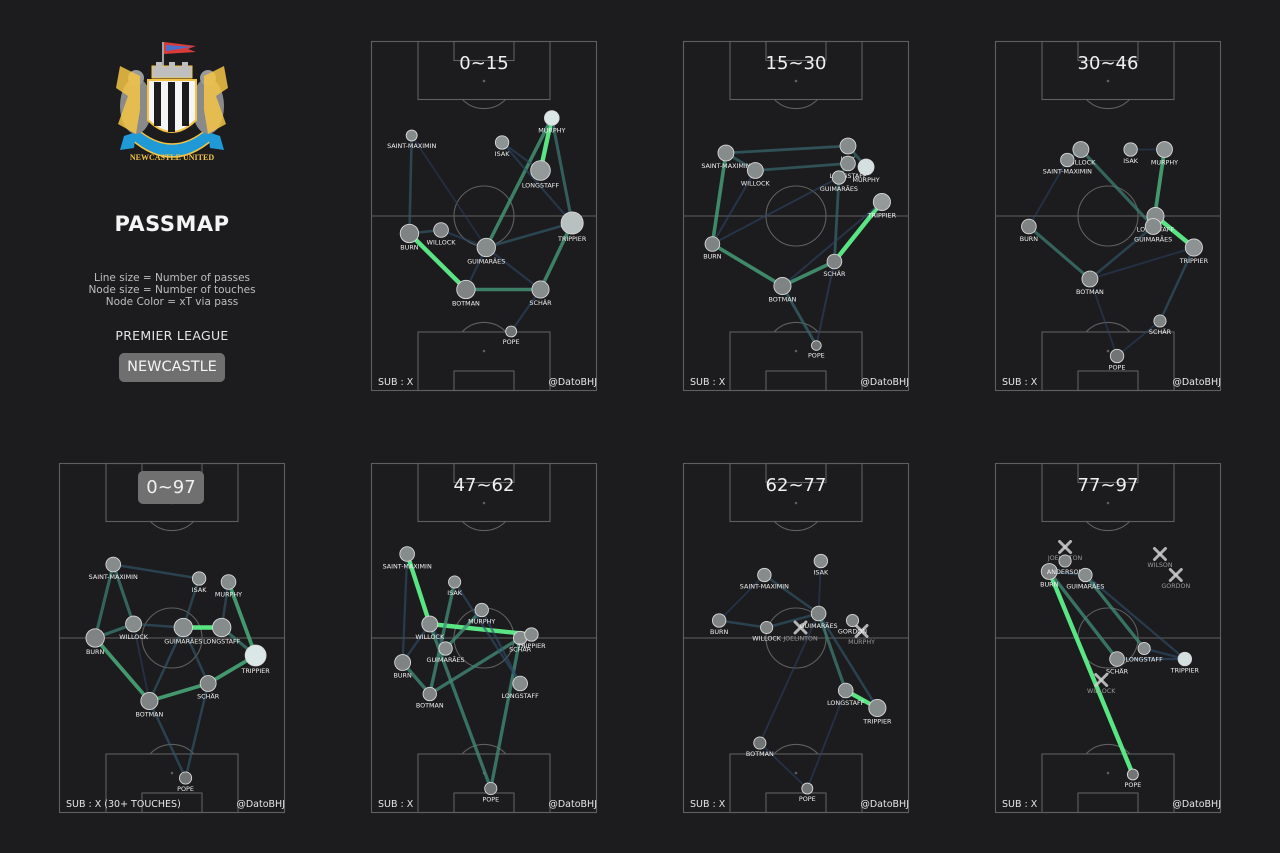  I want to click on player-node-willock, so click(430, 624).